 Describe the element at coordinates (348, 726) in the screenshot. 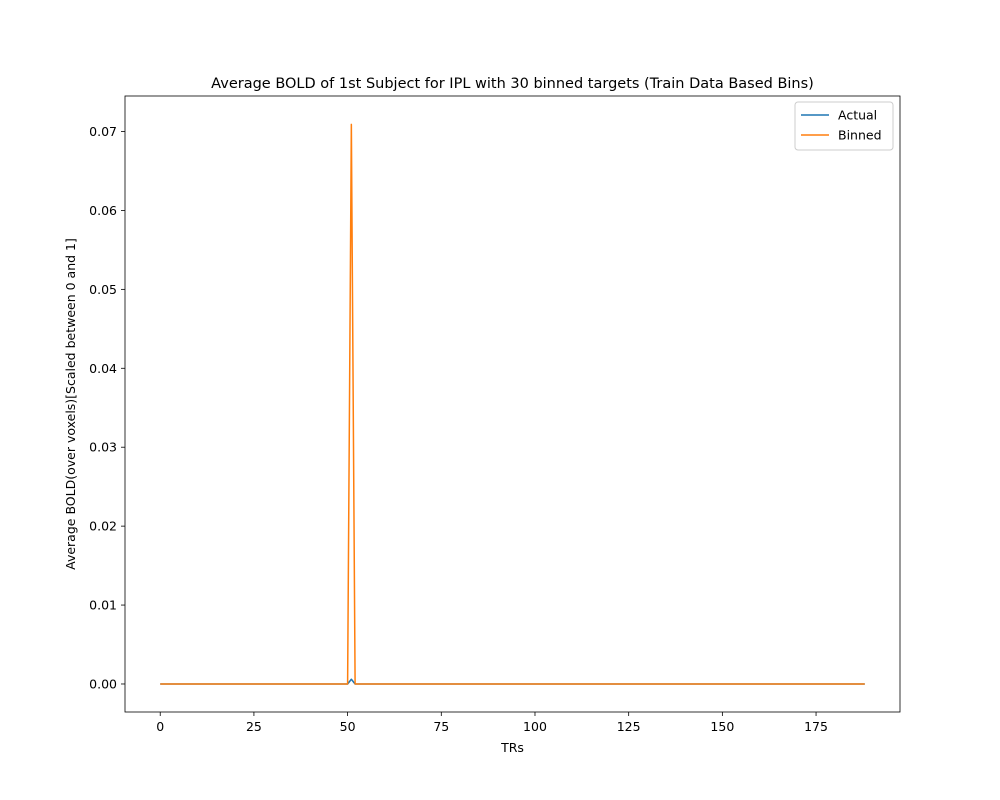

I see `x-tick-label: 50` at that location.